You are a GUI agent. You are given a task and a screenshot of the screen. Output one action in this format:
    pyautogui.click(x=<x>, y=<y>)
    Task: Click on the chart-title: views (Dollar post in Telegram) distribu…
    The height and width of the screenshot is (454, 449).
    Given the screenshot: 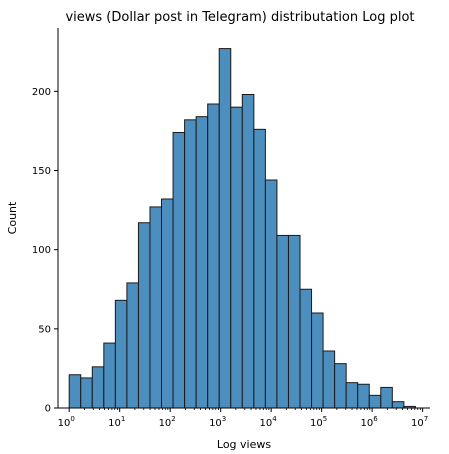 What is the action you would take?
    pyautogui.click(x=239, y=17)
    